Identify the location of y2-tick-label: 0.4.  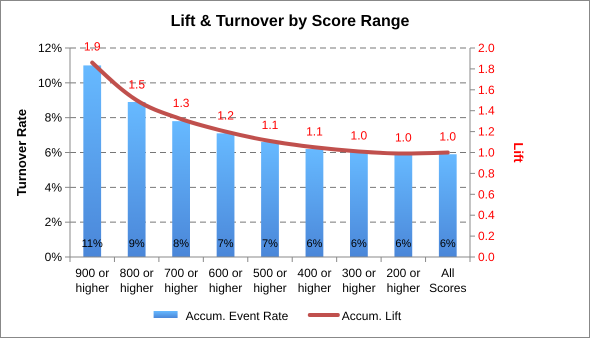
(487, 215).